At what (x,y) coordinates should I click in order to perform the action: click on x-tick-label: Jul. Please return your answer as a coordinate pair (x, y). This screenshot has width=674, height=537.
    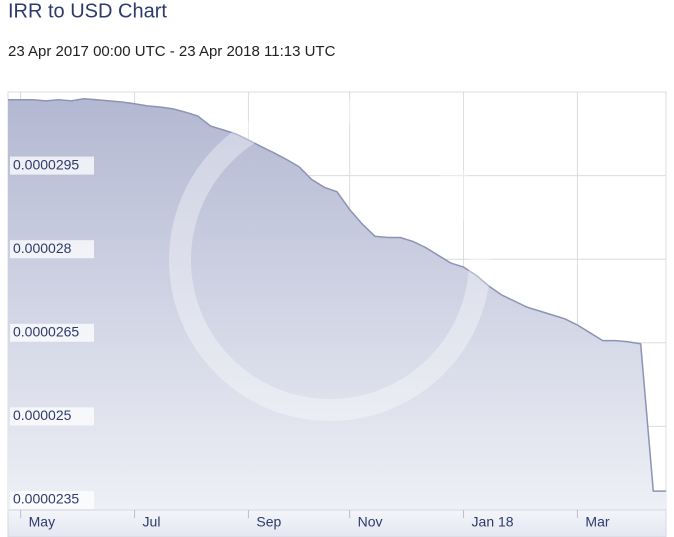
    Looking at the image, I should click on (152, 522).